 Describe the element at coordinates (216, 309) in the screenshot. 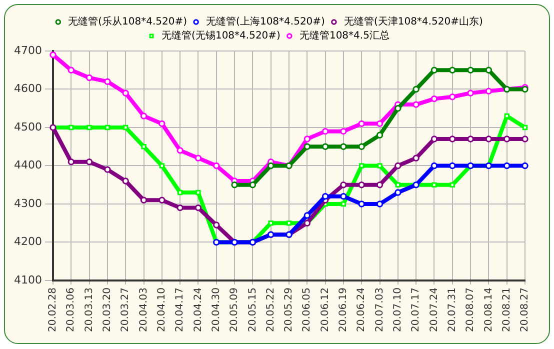

I see `x-tick-label: 20.04.30` at that location.